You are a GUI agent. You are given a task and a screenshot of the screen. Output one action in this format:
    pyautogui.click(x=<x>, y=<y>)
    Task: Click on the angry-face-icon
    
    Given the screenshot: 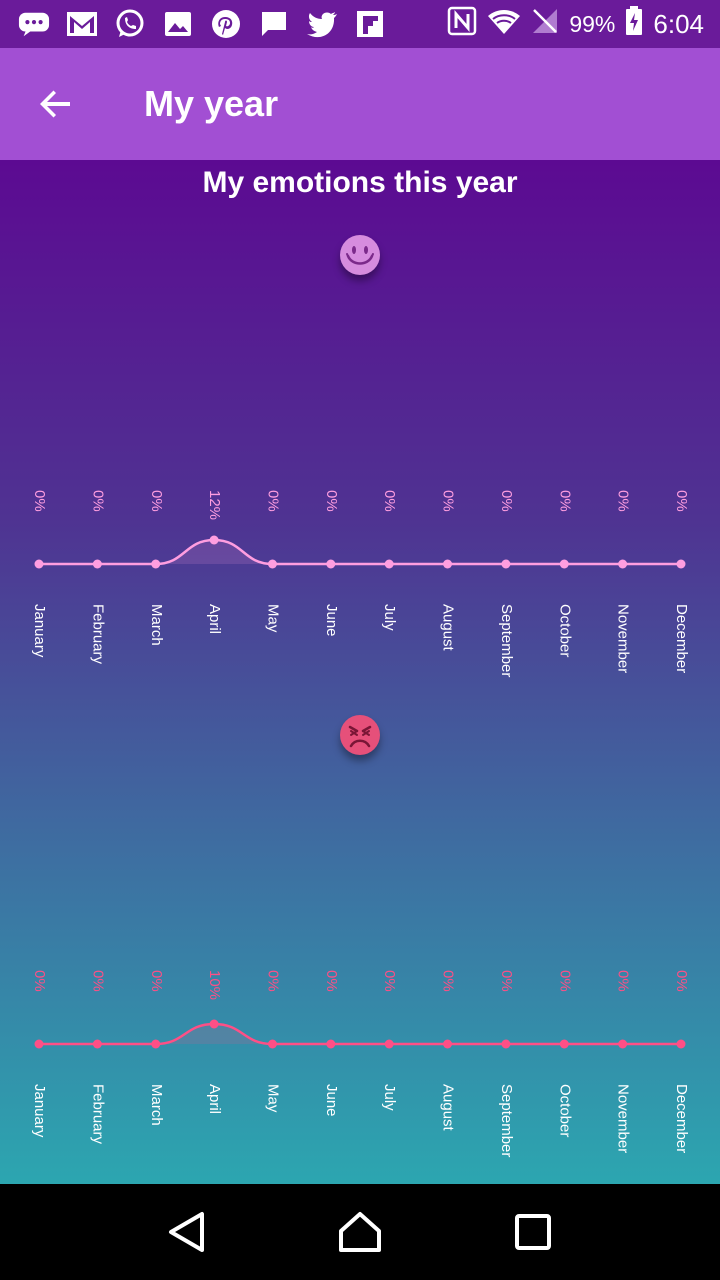 What is the action you would take?
    pyautogui.click(x=360, y=735)
    